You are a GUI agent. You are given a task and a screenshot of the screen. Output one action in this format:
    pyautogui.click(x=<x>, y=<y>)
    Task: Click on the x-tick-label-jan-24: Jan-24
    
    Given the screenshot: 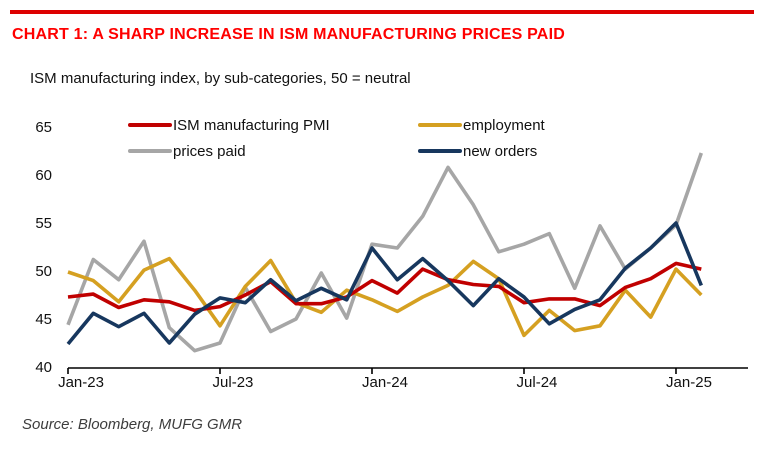 What is the action you would take?
    pyautogui.click(x=385, y=382)
    